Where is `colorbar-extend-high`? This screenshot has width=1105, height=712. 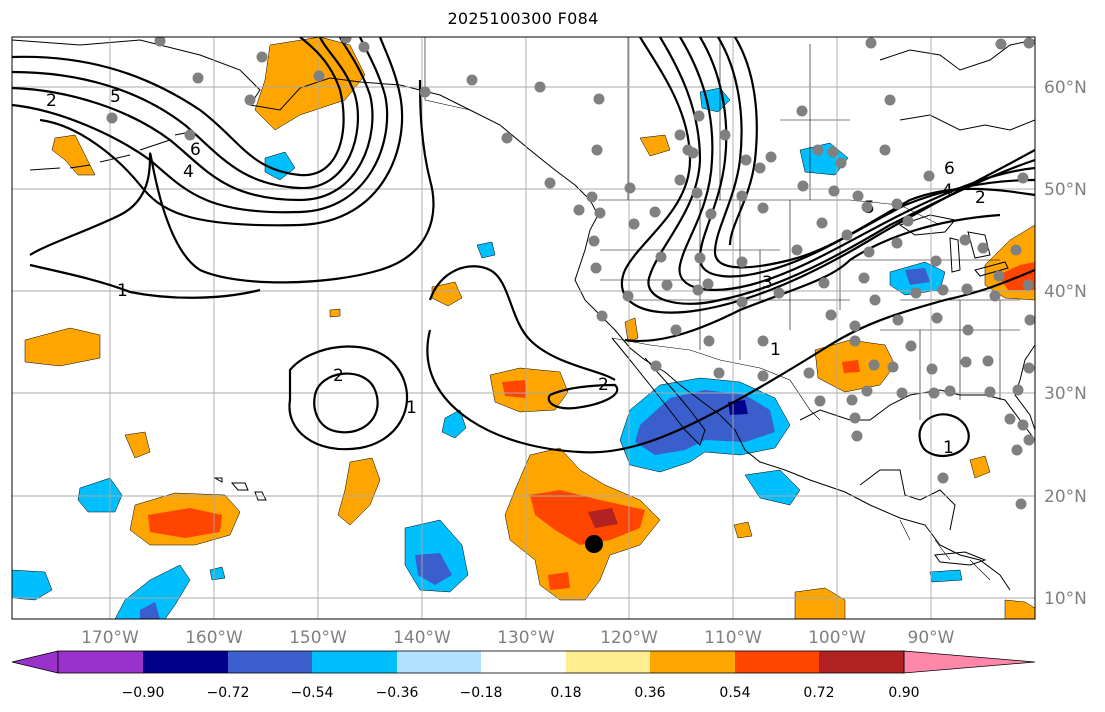
colorbar-extend-high is located at coordinates (969, 662).